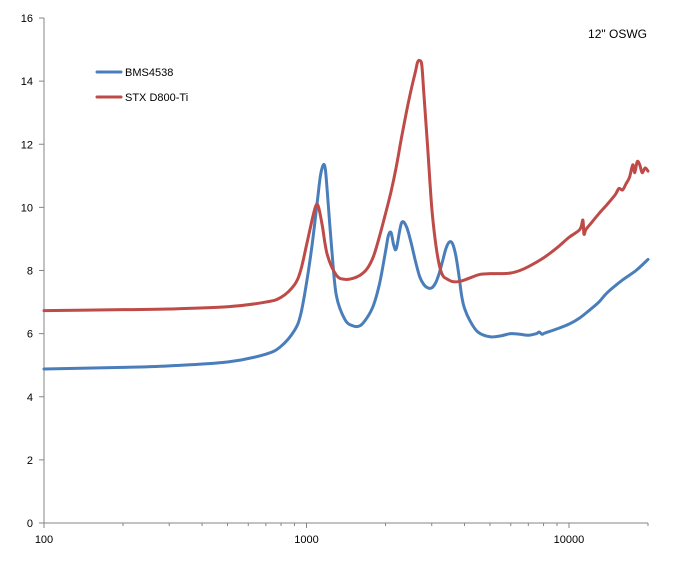 Image resolution: width=680 pixels, height=565 pixels. I want to click on legend: BMS4538 STX D800-Ti, so click(141, 85).